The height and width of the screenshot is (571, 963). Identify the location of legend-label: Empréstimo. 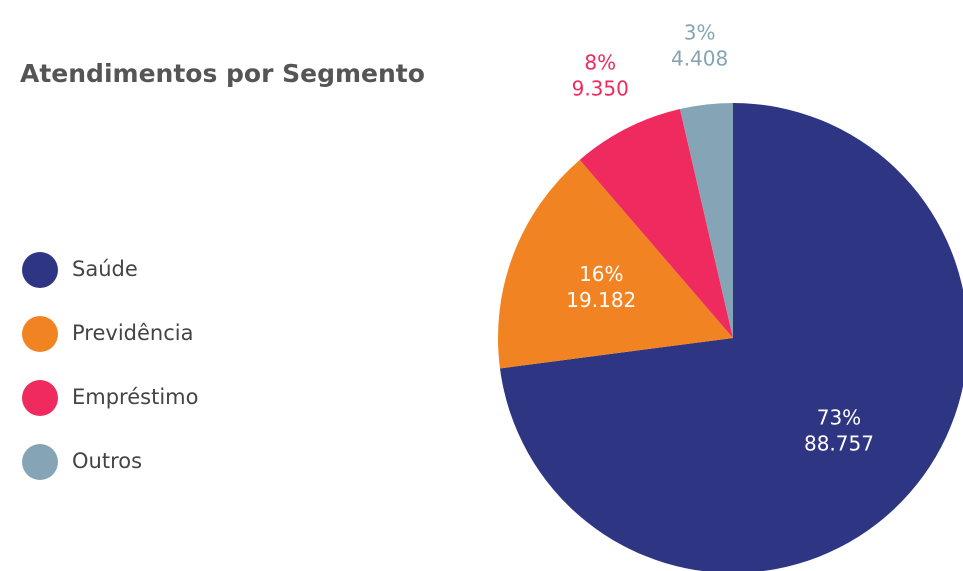
(135, 397).